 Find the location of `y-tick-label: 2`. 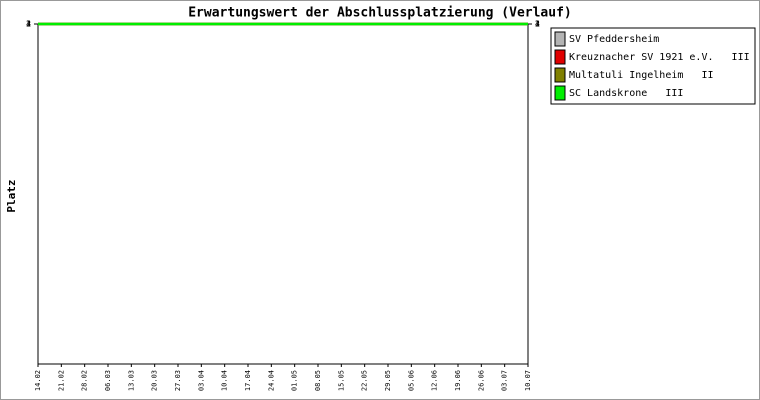

y-tick-label: 2 is located at coordinates (28, 24).